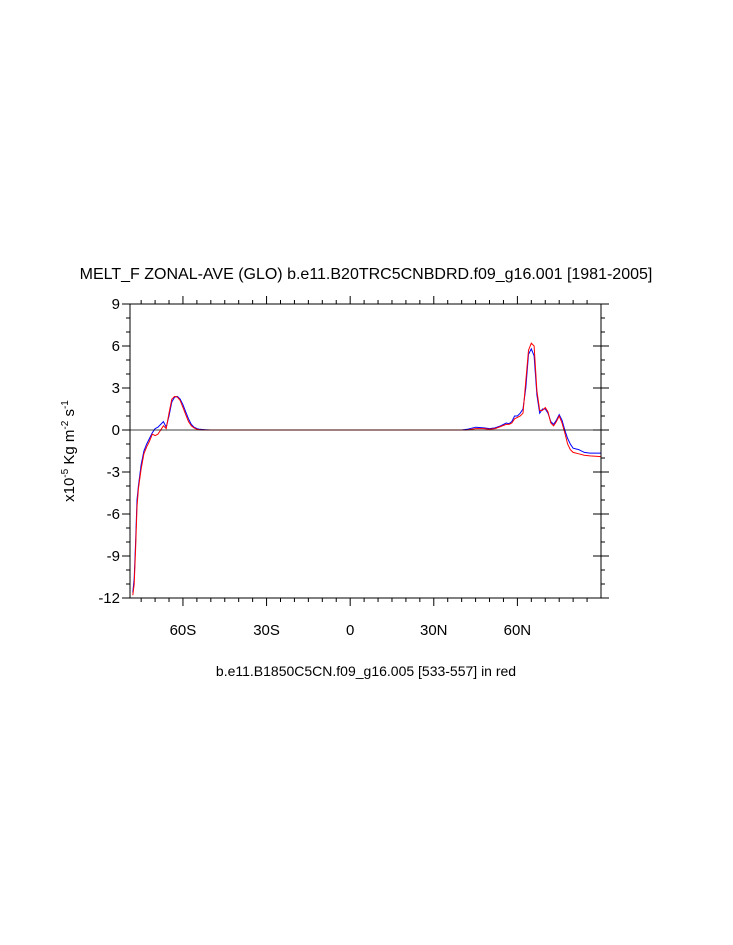 This screenshot has height=945, width=733. What do you see at coordinates (109, 598) in the screenshot?
I see `y-tick-label: -12` at bounding box center [109, 598].